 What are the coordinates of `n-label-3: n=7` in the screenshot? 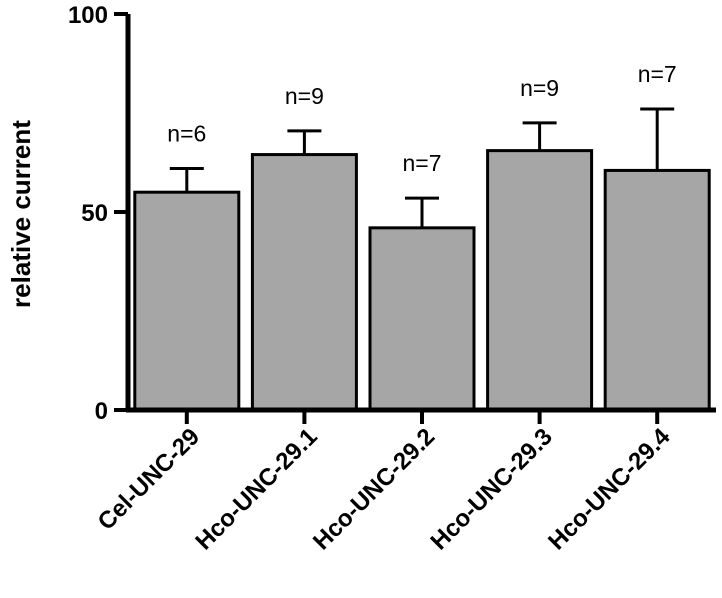 It's located at (421, 163).